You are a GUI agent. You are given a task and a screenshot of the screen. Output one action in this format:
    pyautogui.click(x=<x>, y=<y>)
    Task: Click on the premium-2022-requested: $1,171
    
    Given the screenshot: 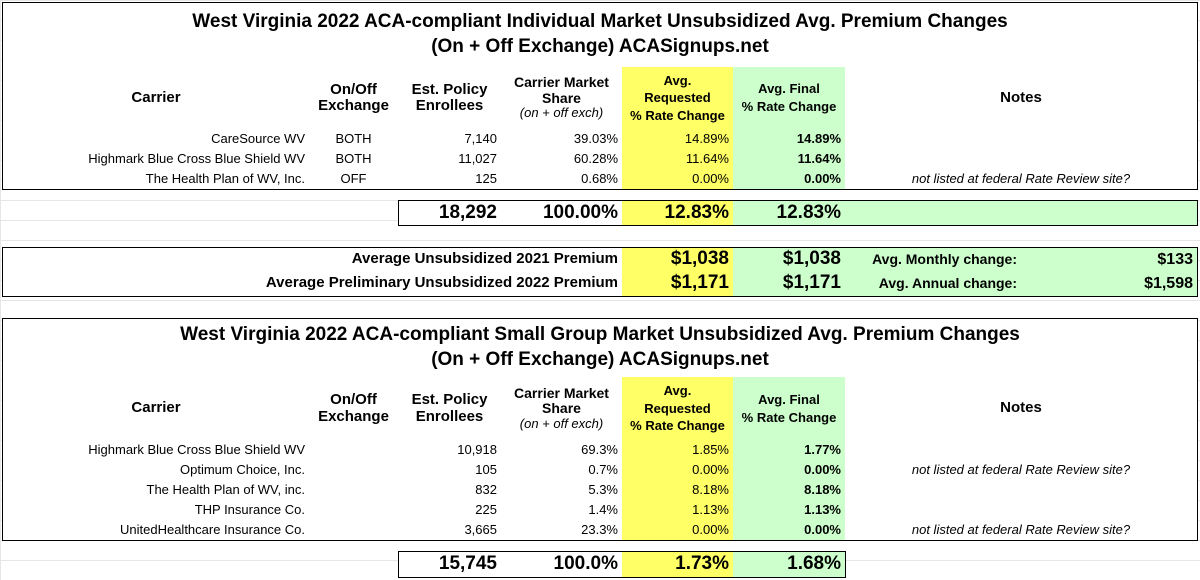 What is the action you would take?
    pyautogui.click(x=678, y=284)
    